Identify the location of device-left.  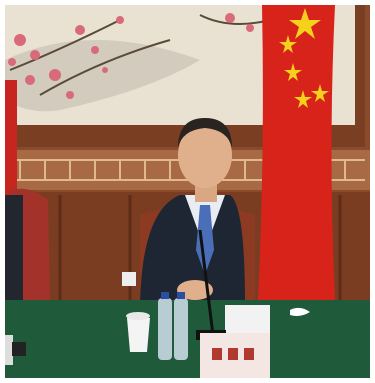
(19, 349).